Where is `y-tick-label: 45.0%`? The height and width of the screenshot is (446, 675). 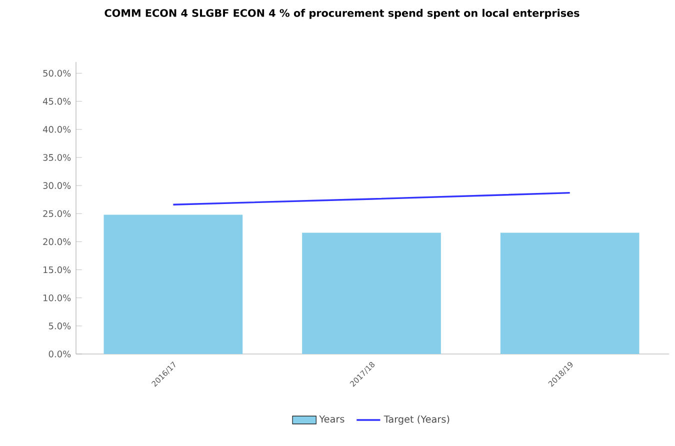
y-tick-label: 45.0% is located at coordinates (56, 101).